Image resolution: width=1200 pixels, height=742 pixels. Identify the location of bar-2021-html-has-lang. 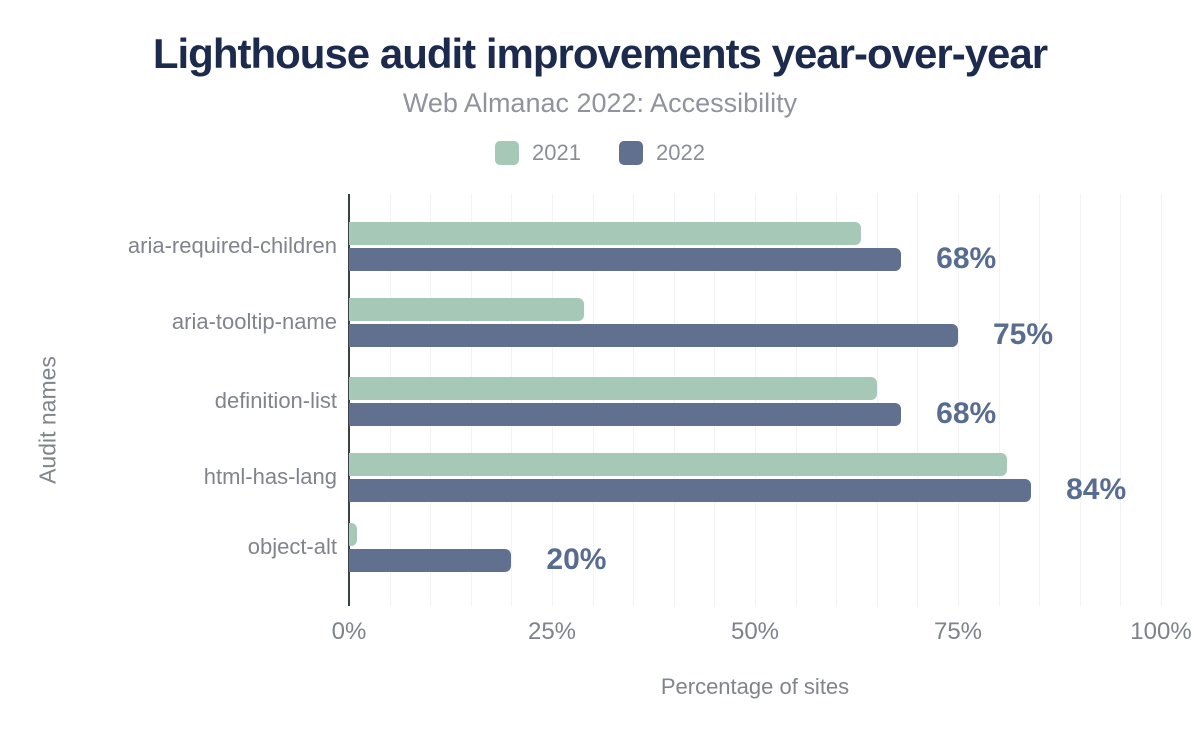
(678, 464).